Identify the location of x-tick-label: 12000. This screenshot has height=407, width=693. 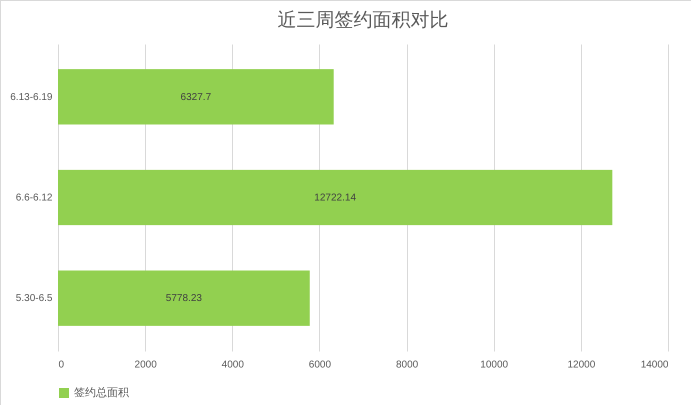
(581, 365).